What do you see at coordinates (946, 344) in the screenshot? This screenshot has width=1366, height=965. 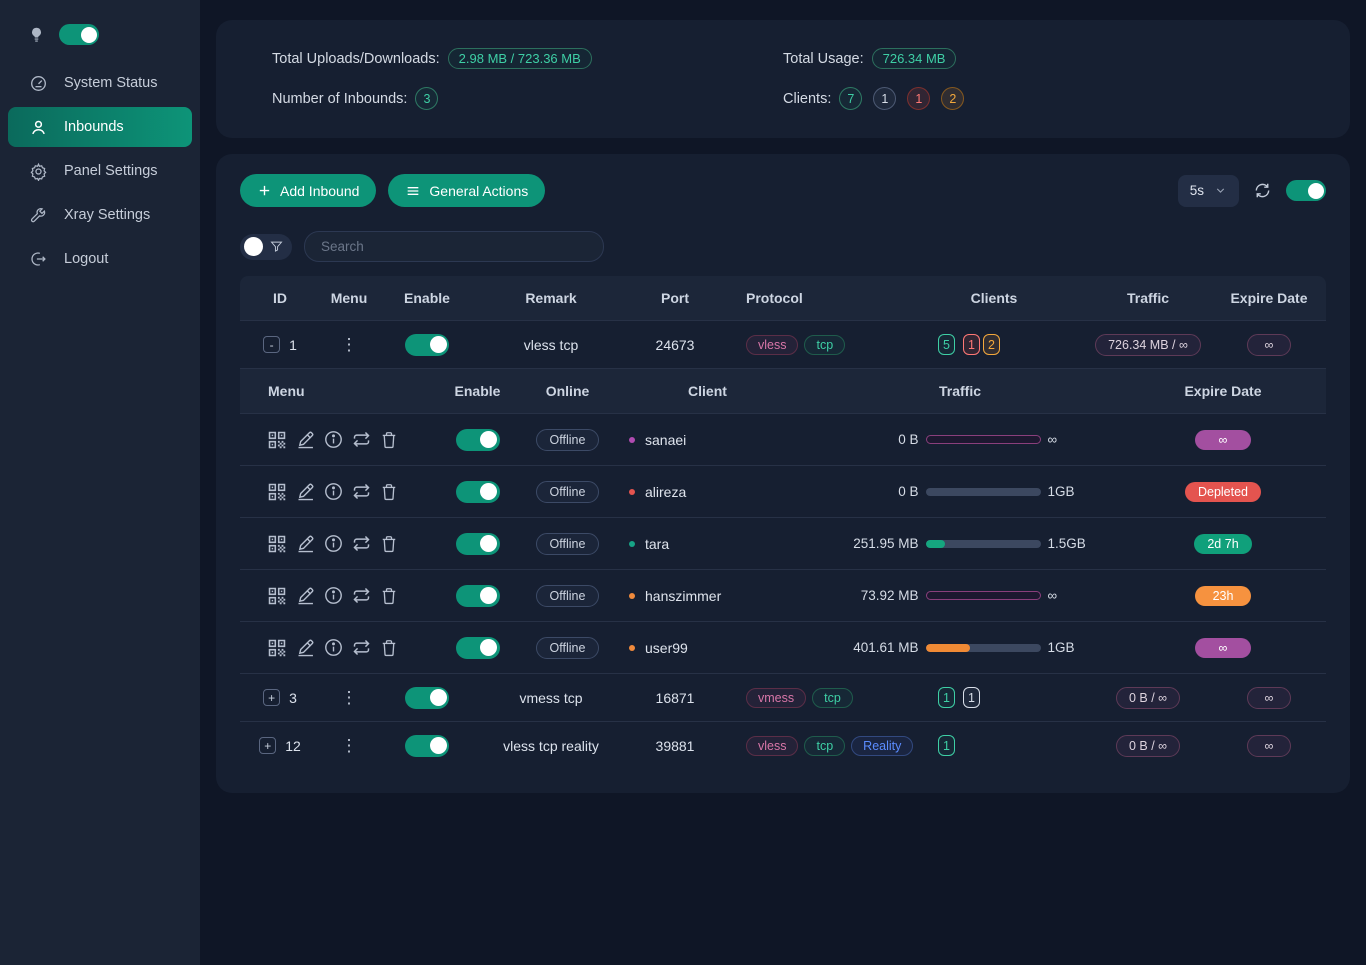 I see `client-count: 5` at bounding box center [946, 344].